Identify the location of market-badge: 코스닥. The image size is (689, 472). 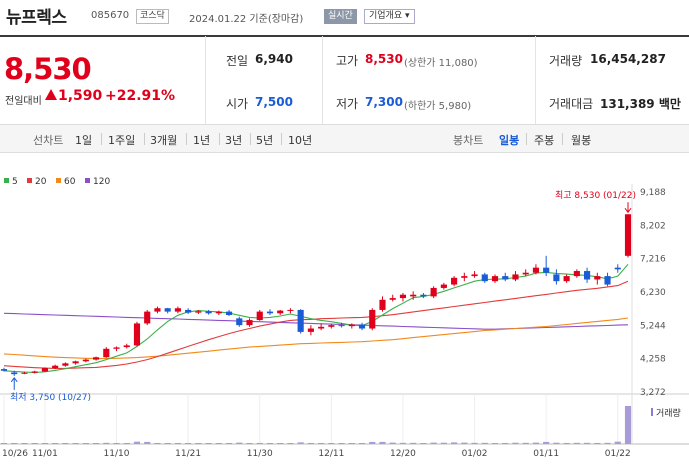
(152, 16).